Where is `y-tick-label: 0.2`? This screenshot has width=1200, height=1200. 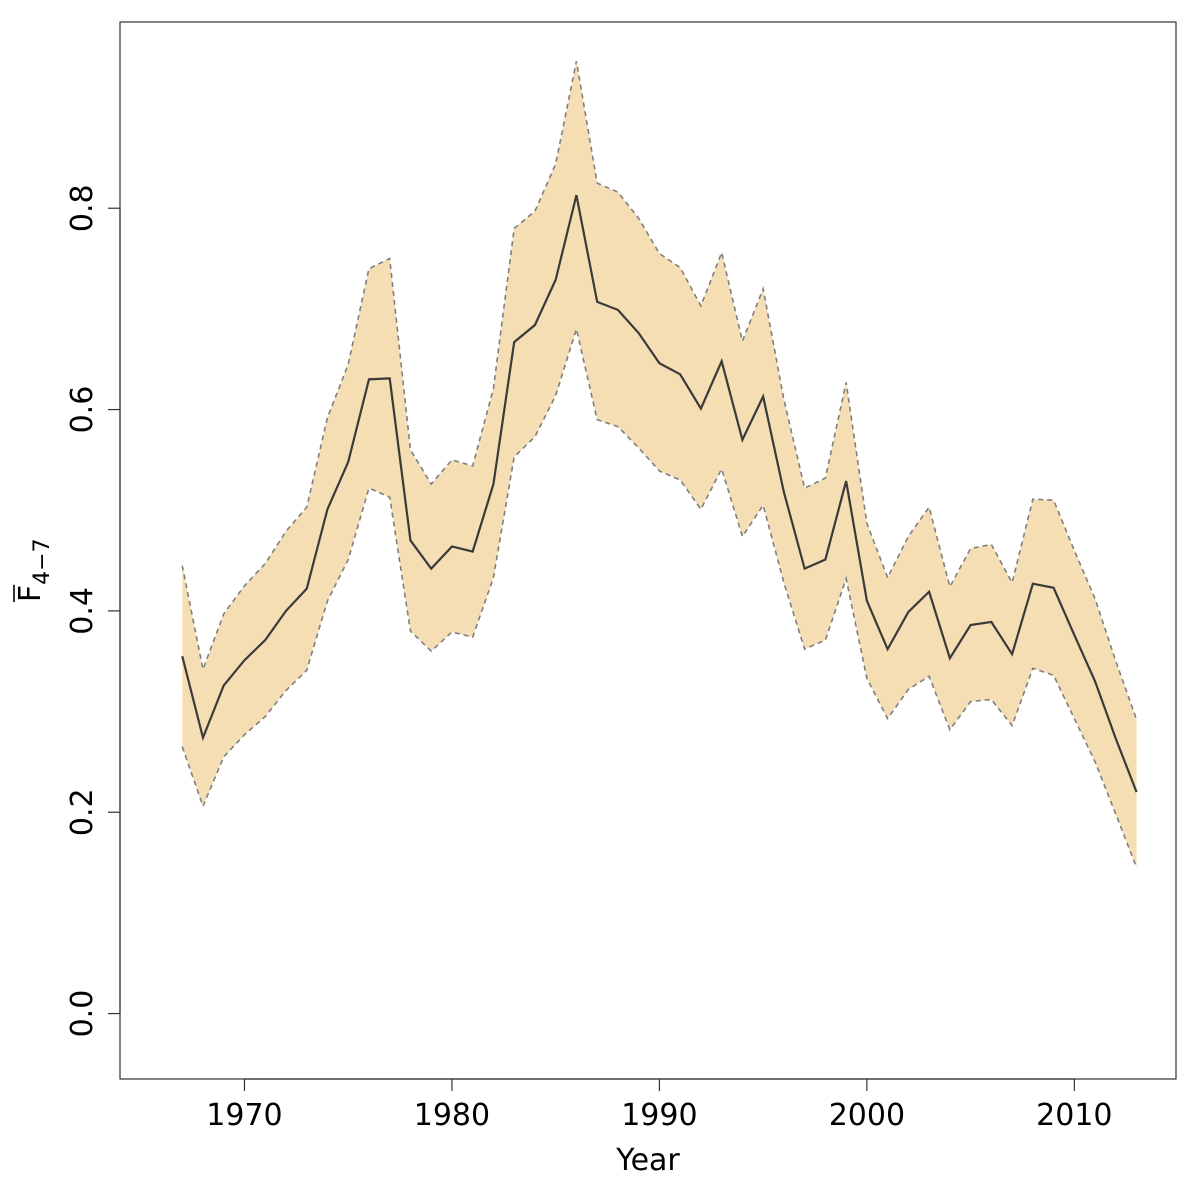
y-tick-label: 0.2 is located at coordinates (82, 812).